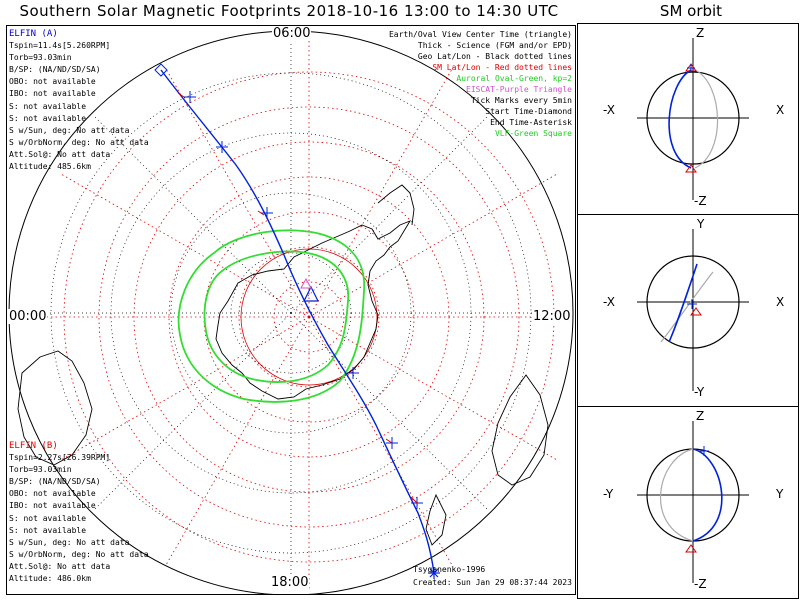 The image size is (800, 600). I want to click on eiscat-triangle, so click(306, 283).